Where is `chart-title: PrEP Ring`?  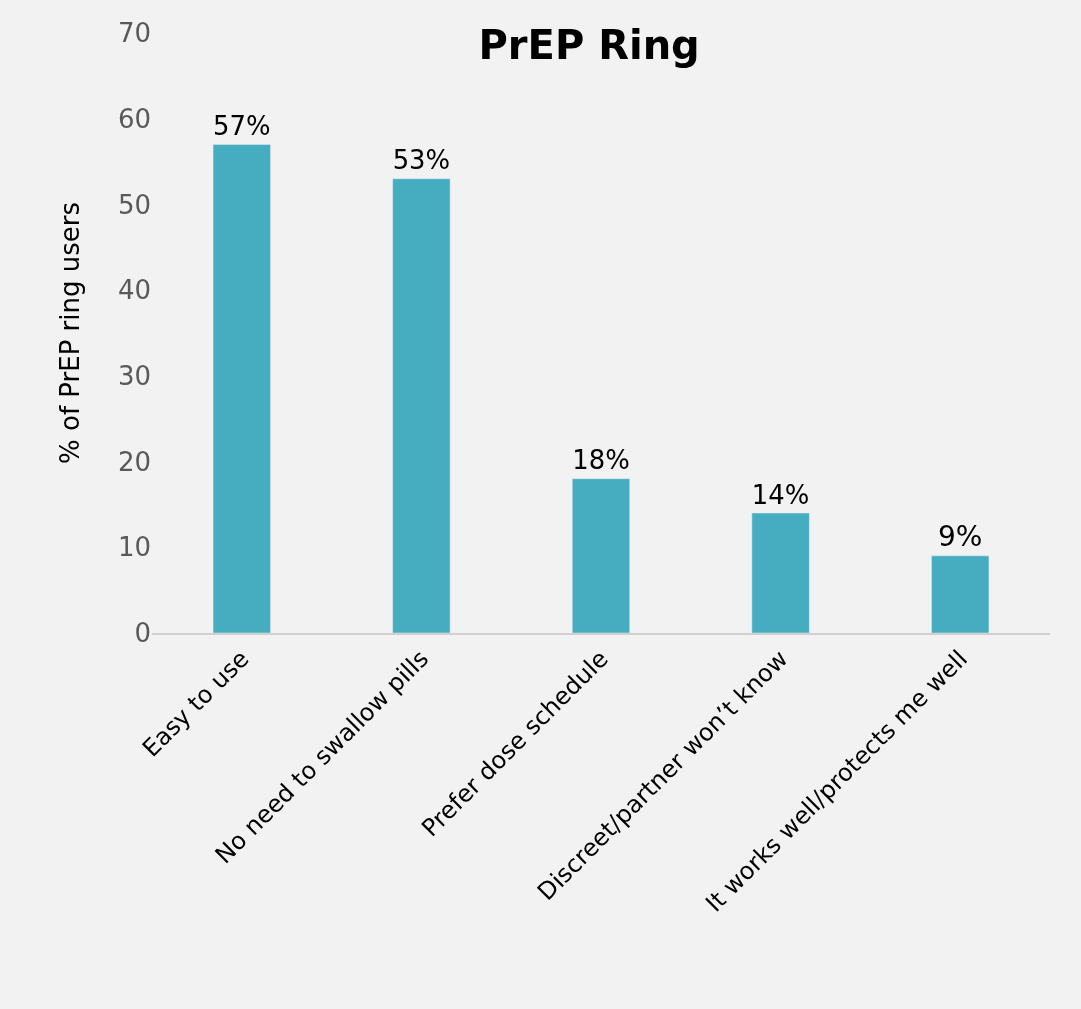 chart-title: PrEP Ring is located at coordinates (589, 45).